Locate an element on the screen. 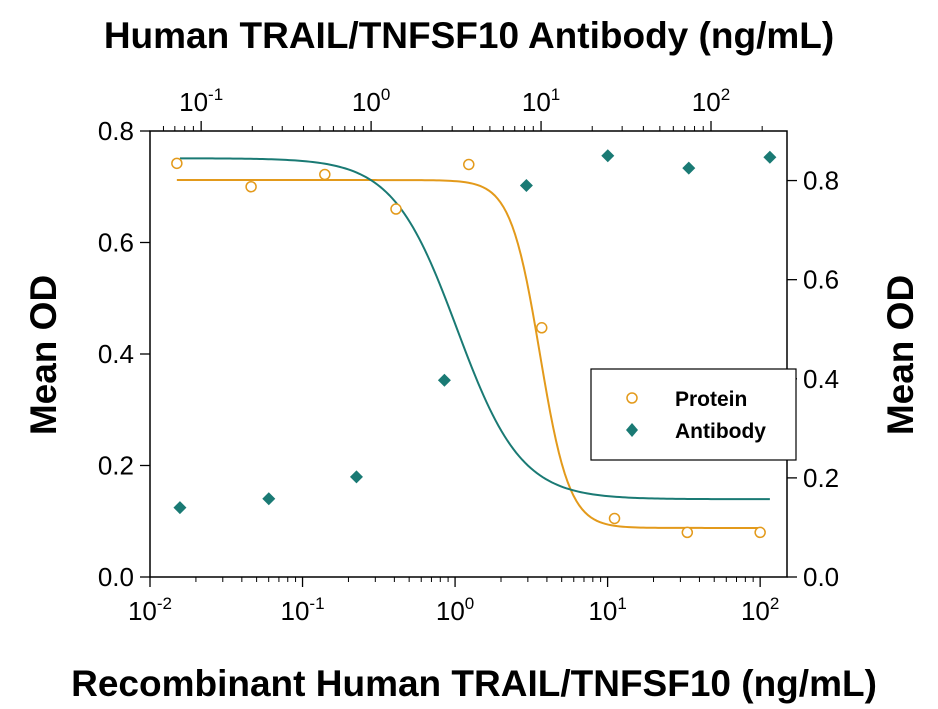  legend-protein-label: Protein is located at coordinates (711, 399).